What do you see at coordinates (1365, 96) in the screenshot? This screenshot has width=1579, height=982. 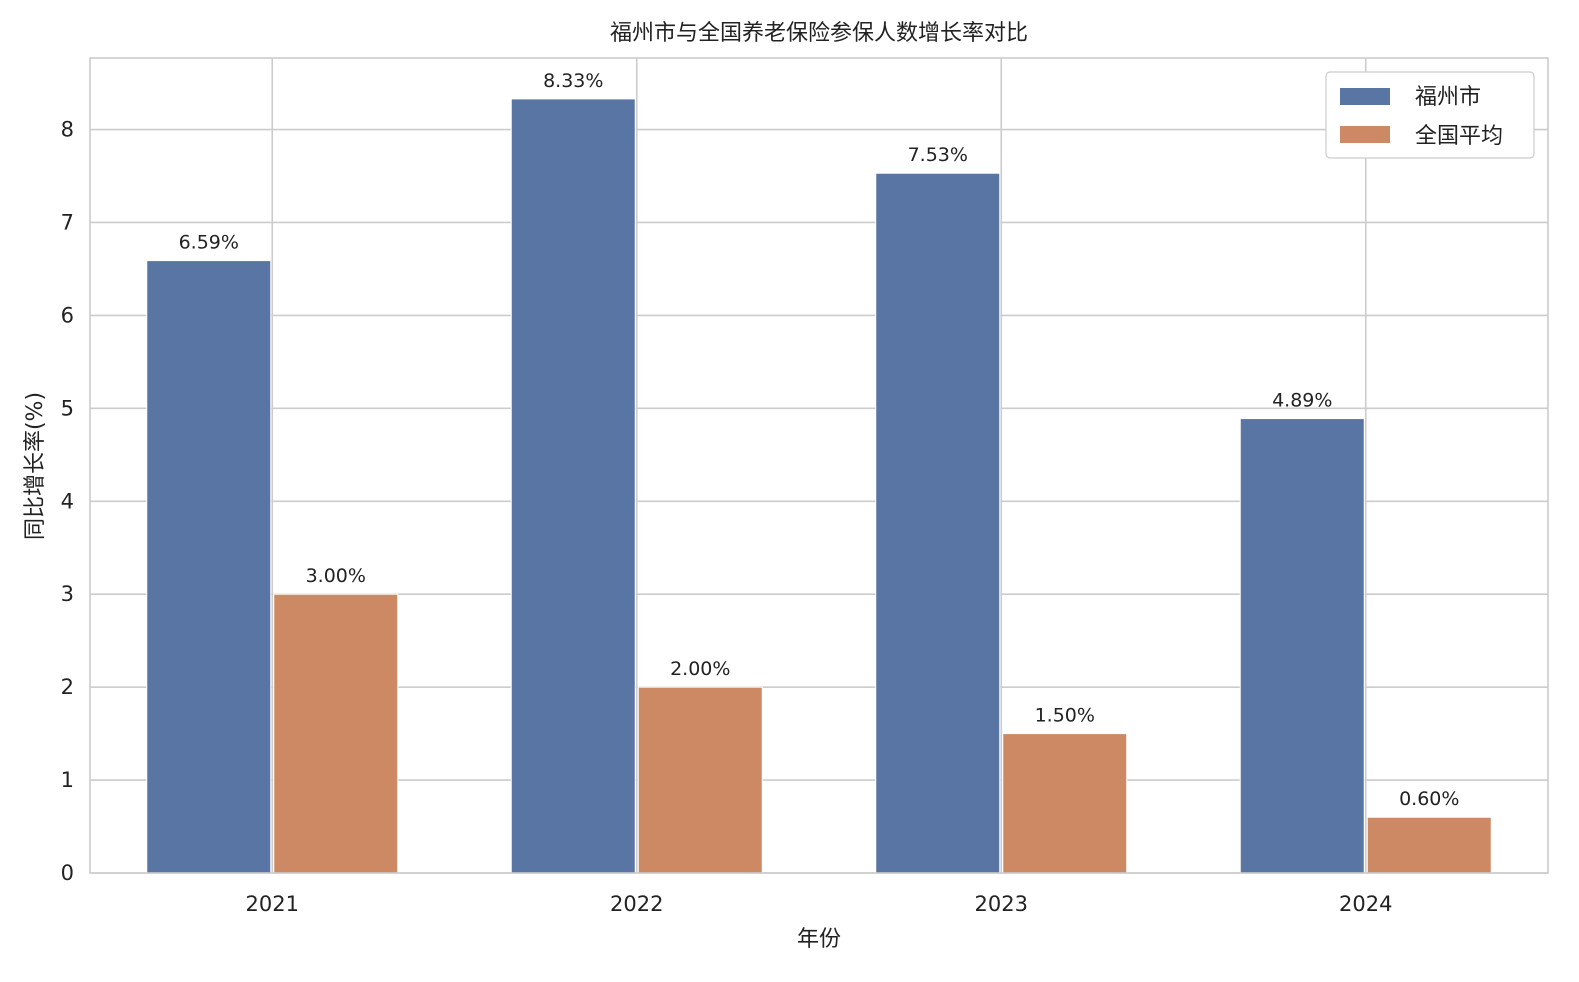 I see `legend-swatch-fuzhou` at bounding box center [1365, 96].